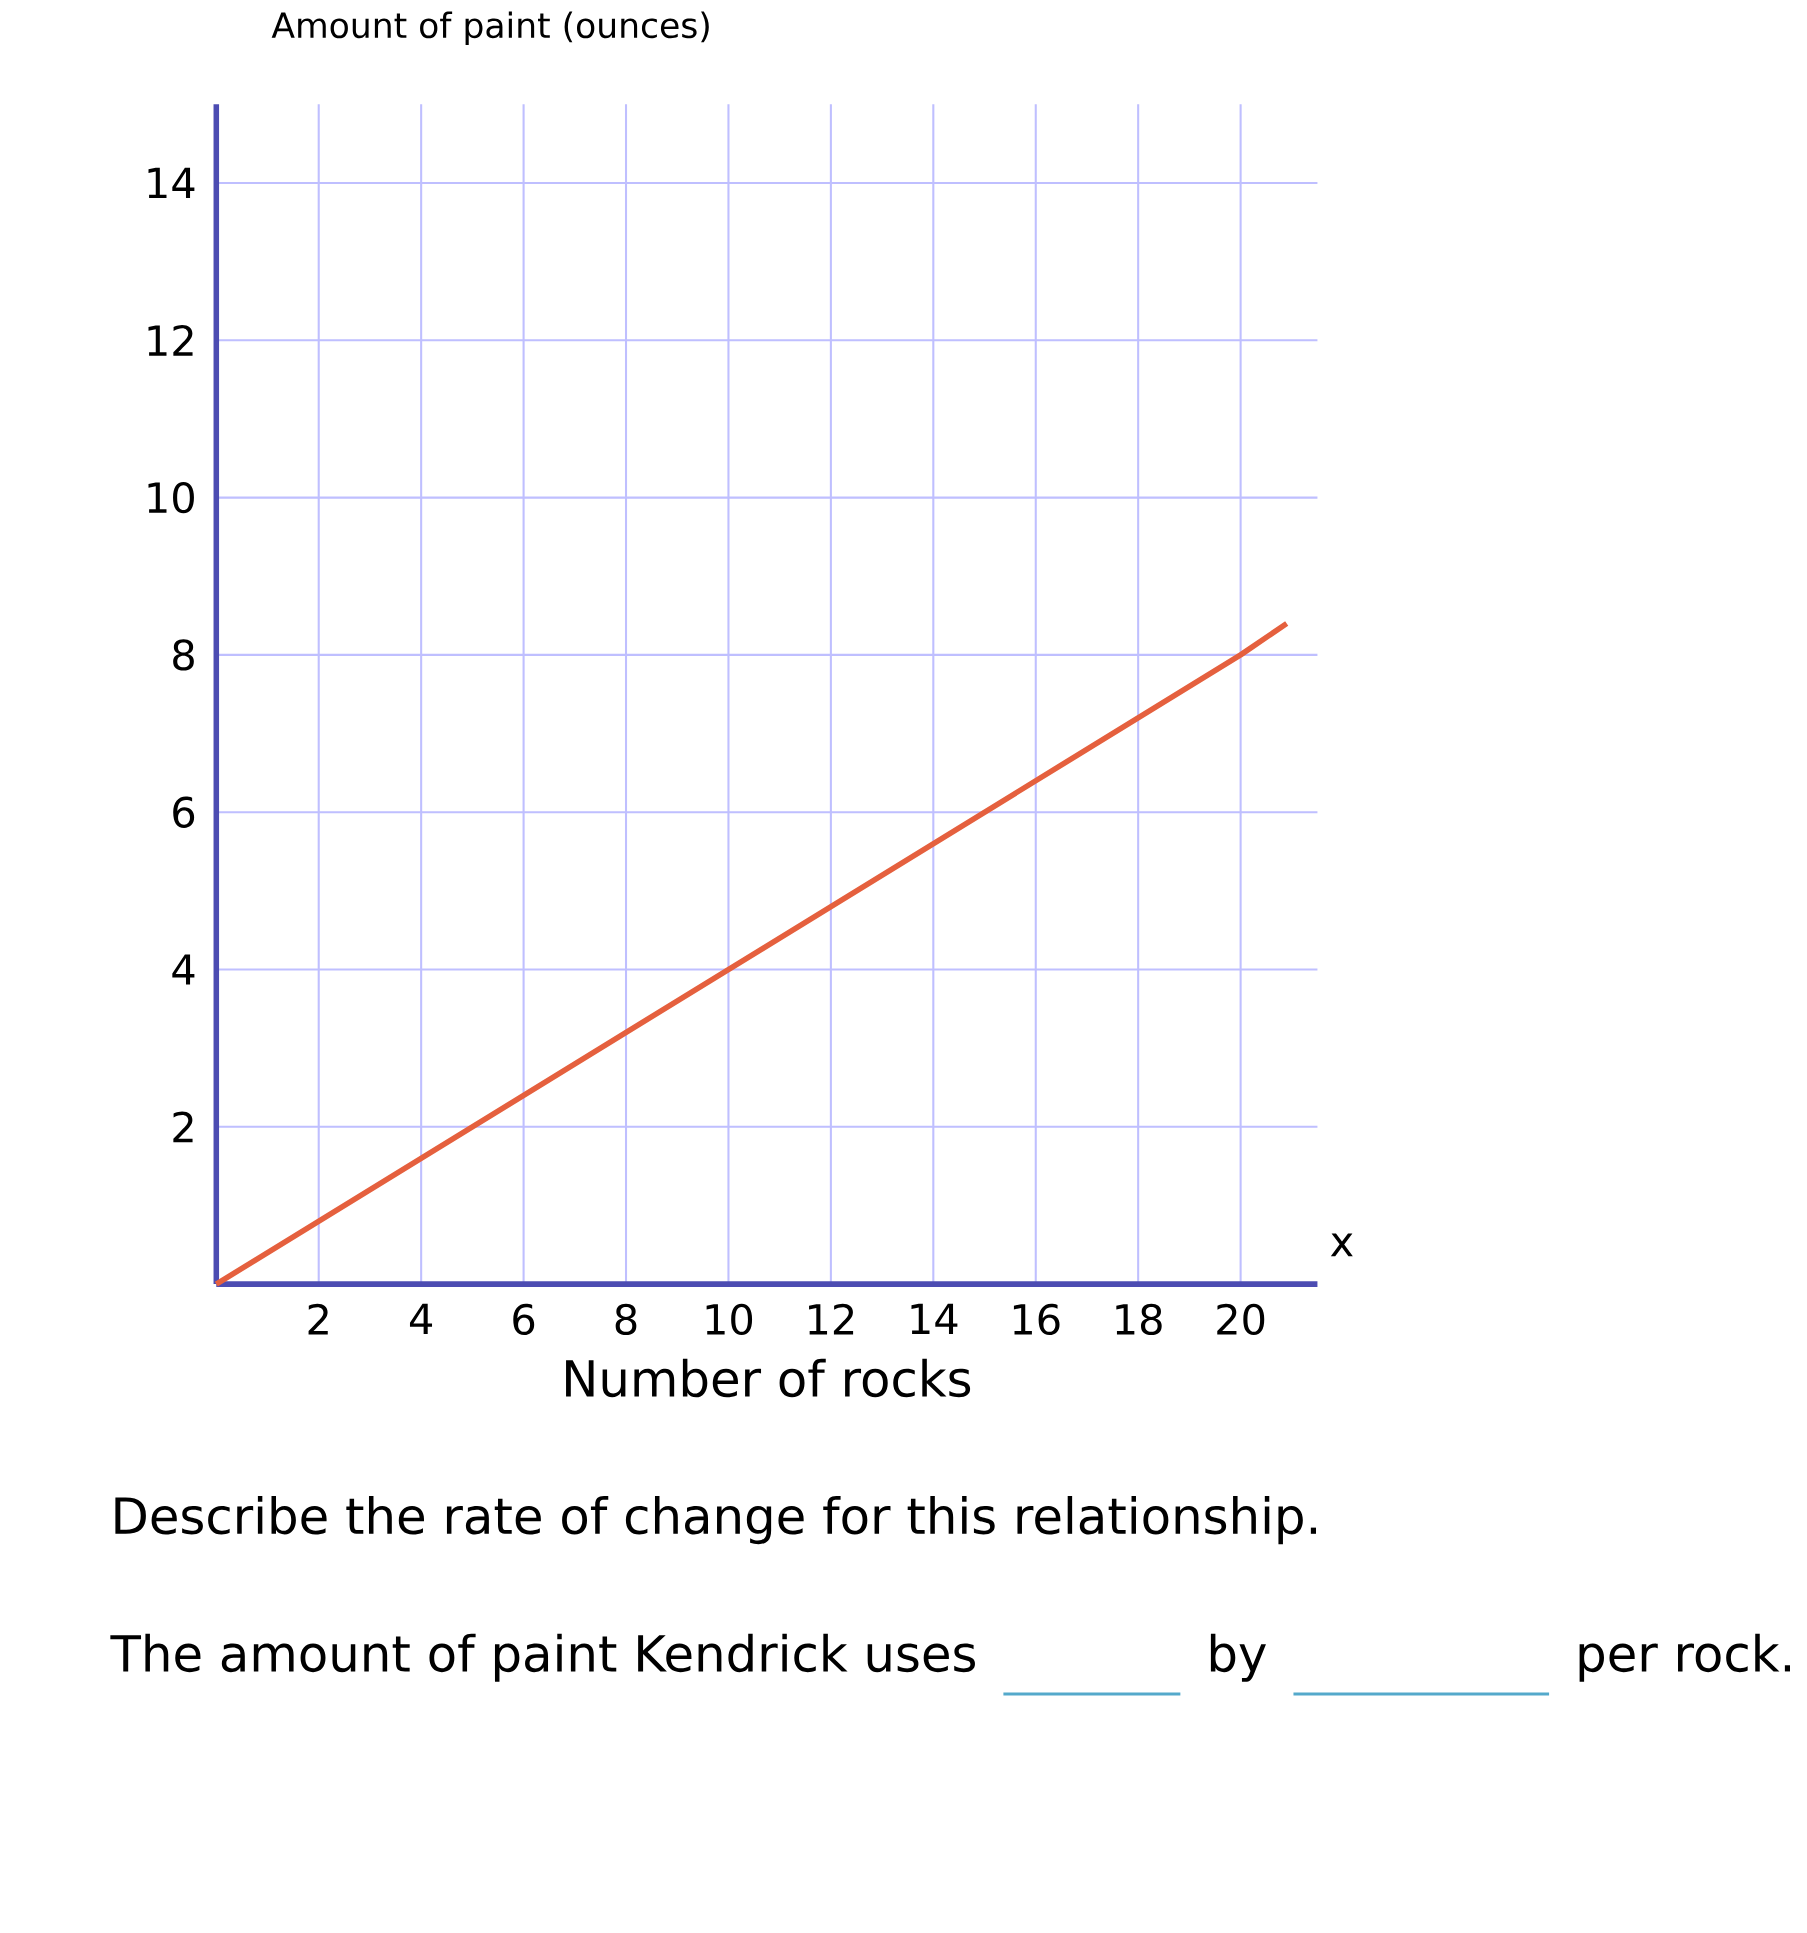 The height and width of the screenshot is (1933, 1807). Describe the element at coordinates (1238, 1657) in the screenshot. I see `text: by` at that location.